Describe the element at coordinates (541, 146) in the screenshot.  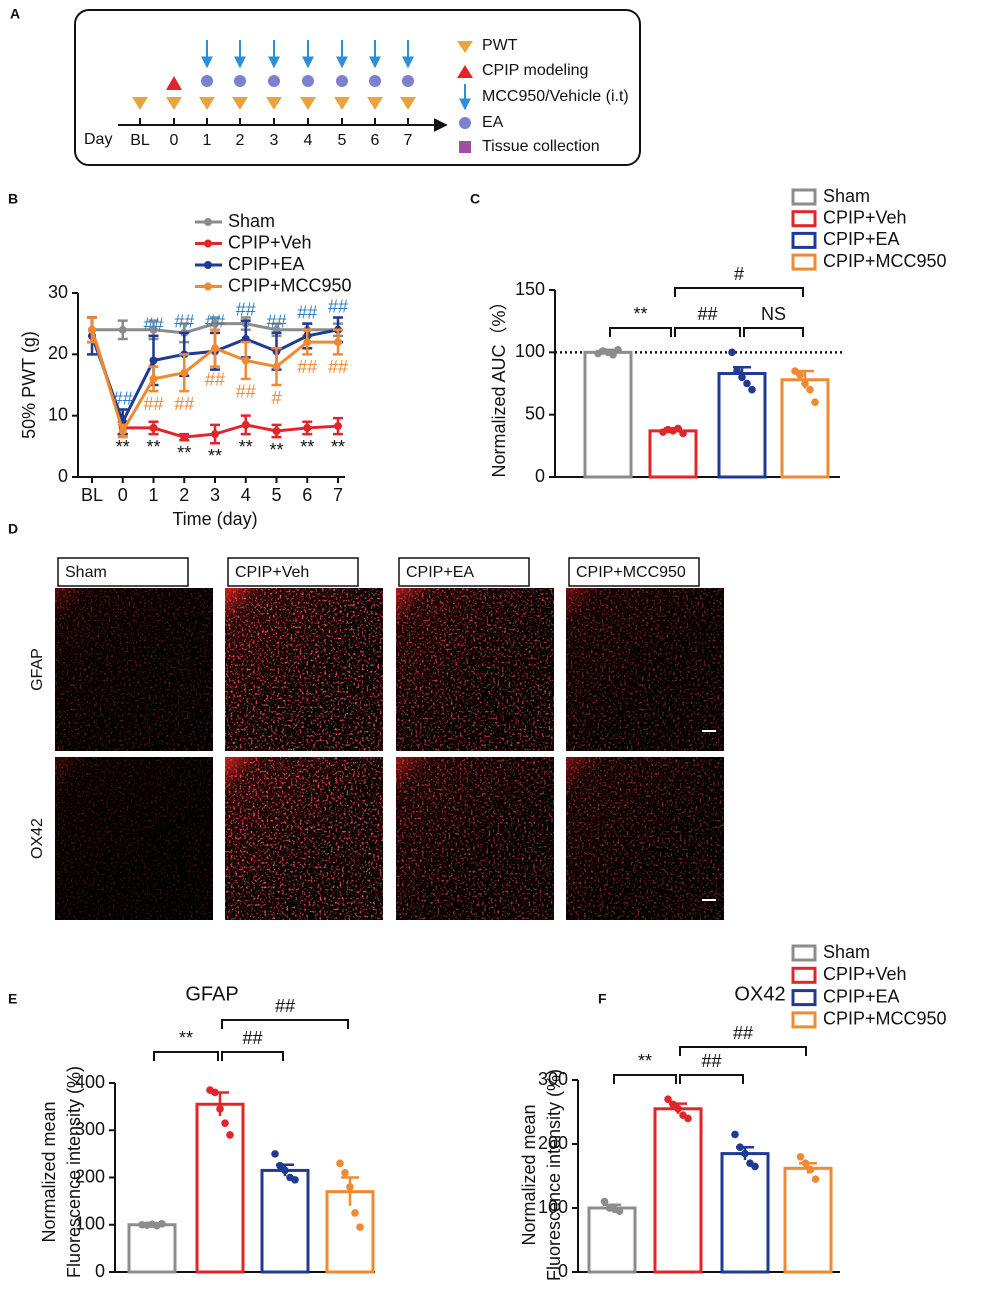
I see `timeline-legend-label: Tissue collection` at that location.